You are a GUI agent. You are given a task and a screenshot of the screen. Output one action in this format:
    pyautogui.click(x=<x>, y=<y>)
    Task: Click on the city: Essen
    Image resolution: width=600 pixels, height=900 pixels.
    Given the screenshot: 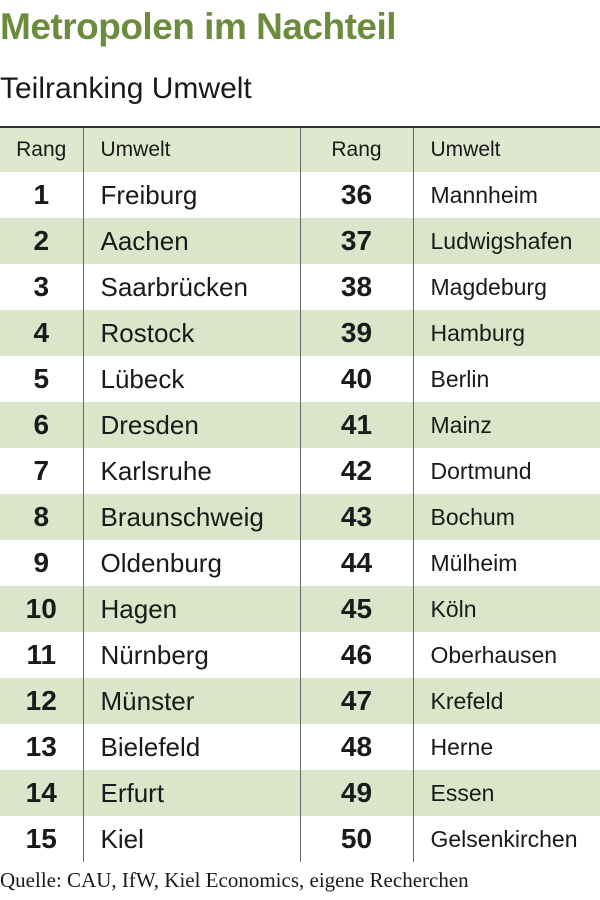 What is the action you would take?
    pyautogui.click(x=506, y=793)
    